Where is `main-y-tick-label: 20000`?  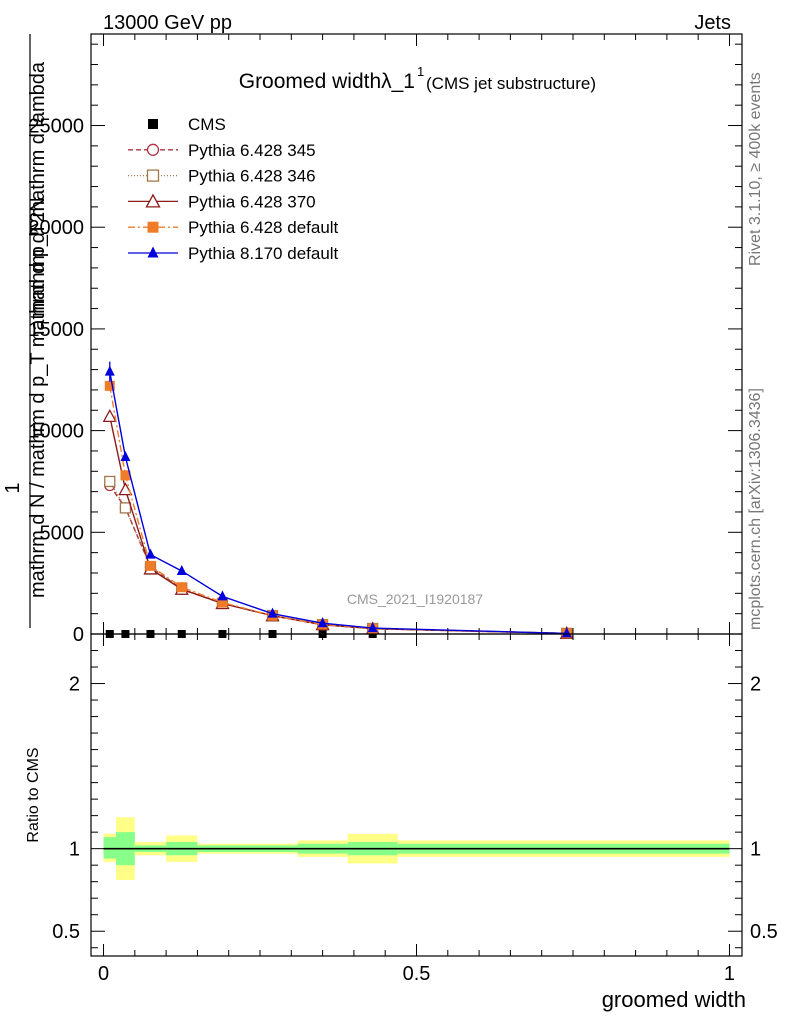 main-y-tick-label: 20000 is located at coordinates (56, 228).